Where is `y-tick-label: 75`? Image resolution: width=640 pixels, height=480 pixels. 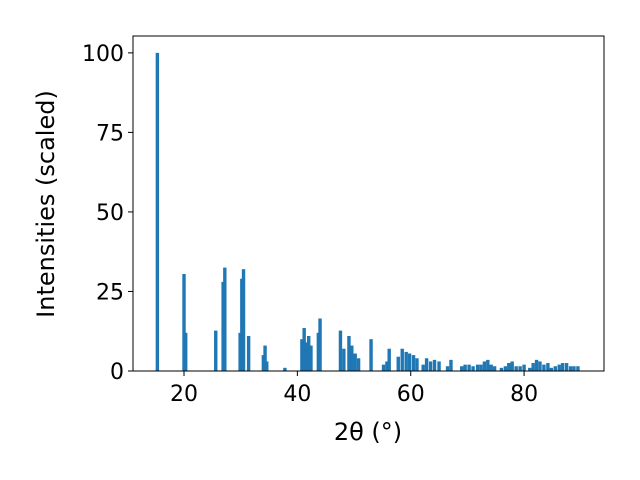
y-tick-label: 75 is located at coordinates (110, 133).